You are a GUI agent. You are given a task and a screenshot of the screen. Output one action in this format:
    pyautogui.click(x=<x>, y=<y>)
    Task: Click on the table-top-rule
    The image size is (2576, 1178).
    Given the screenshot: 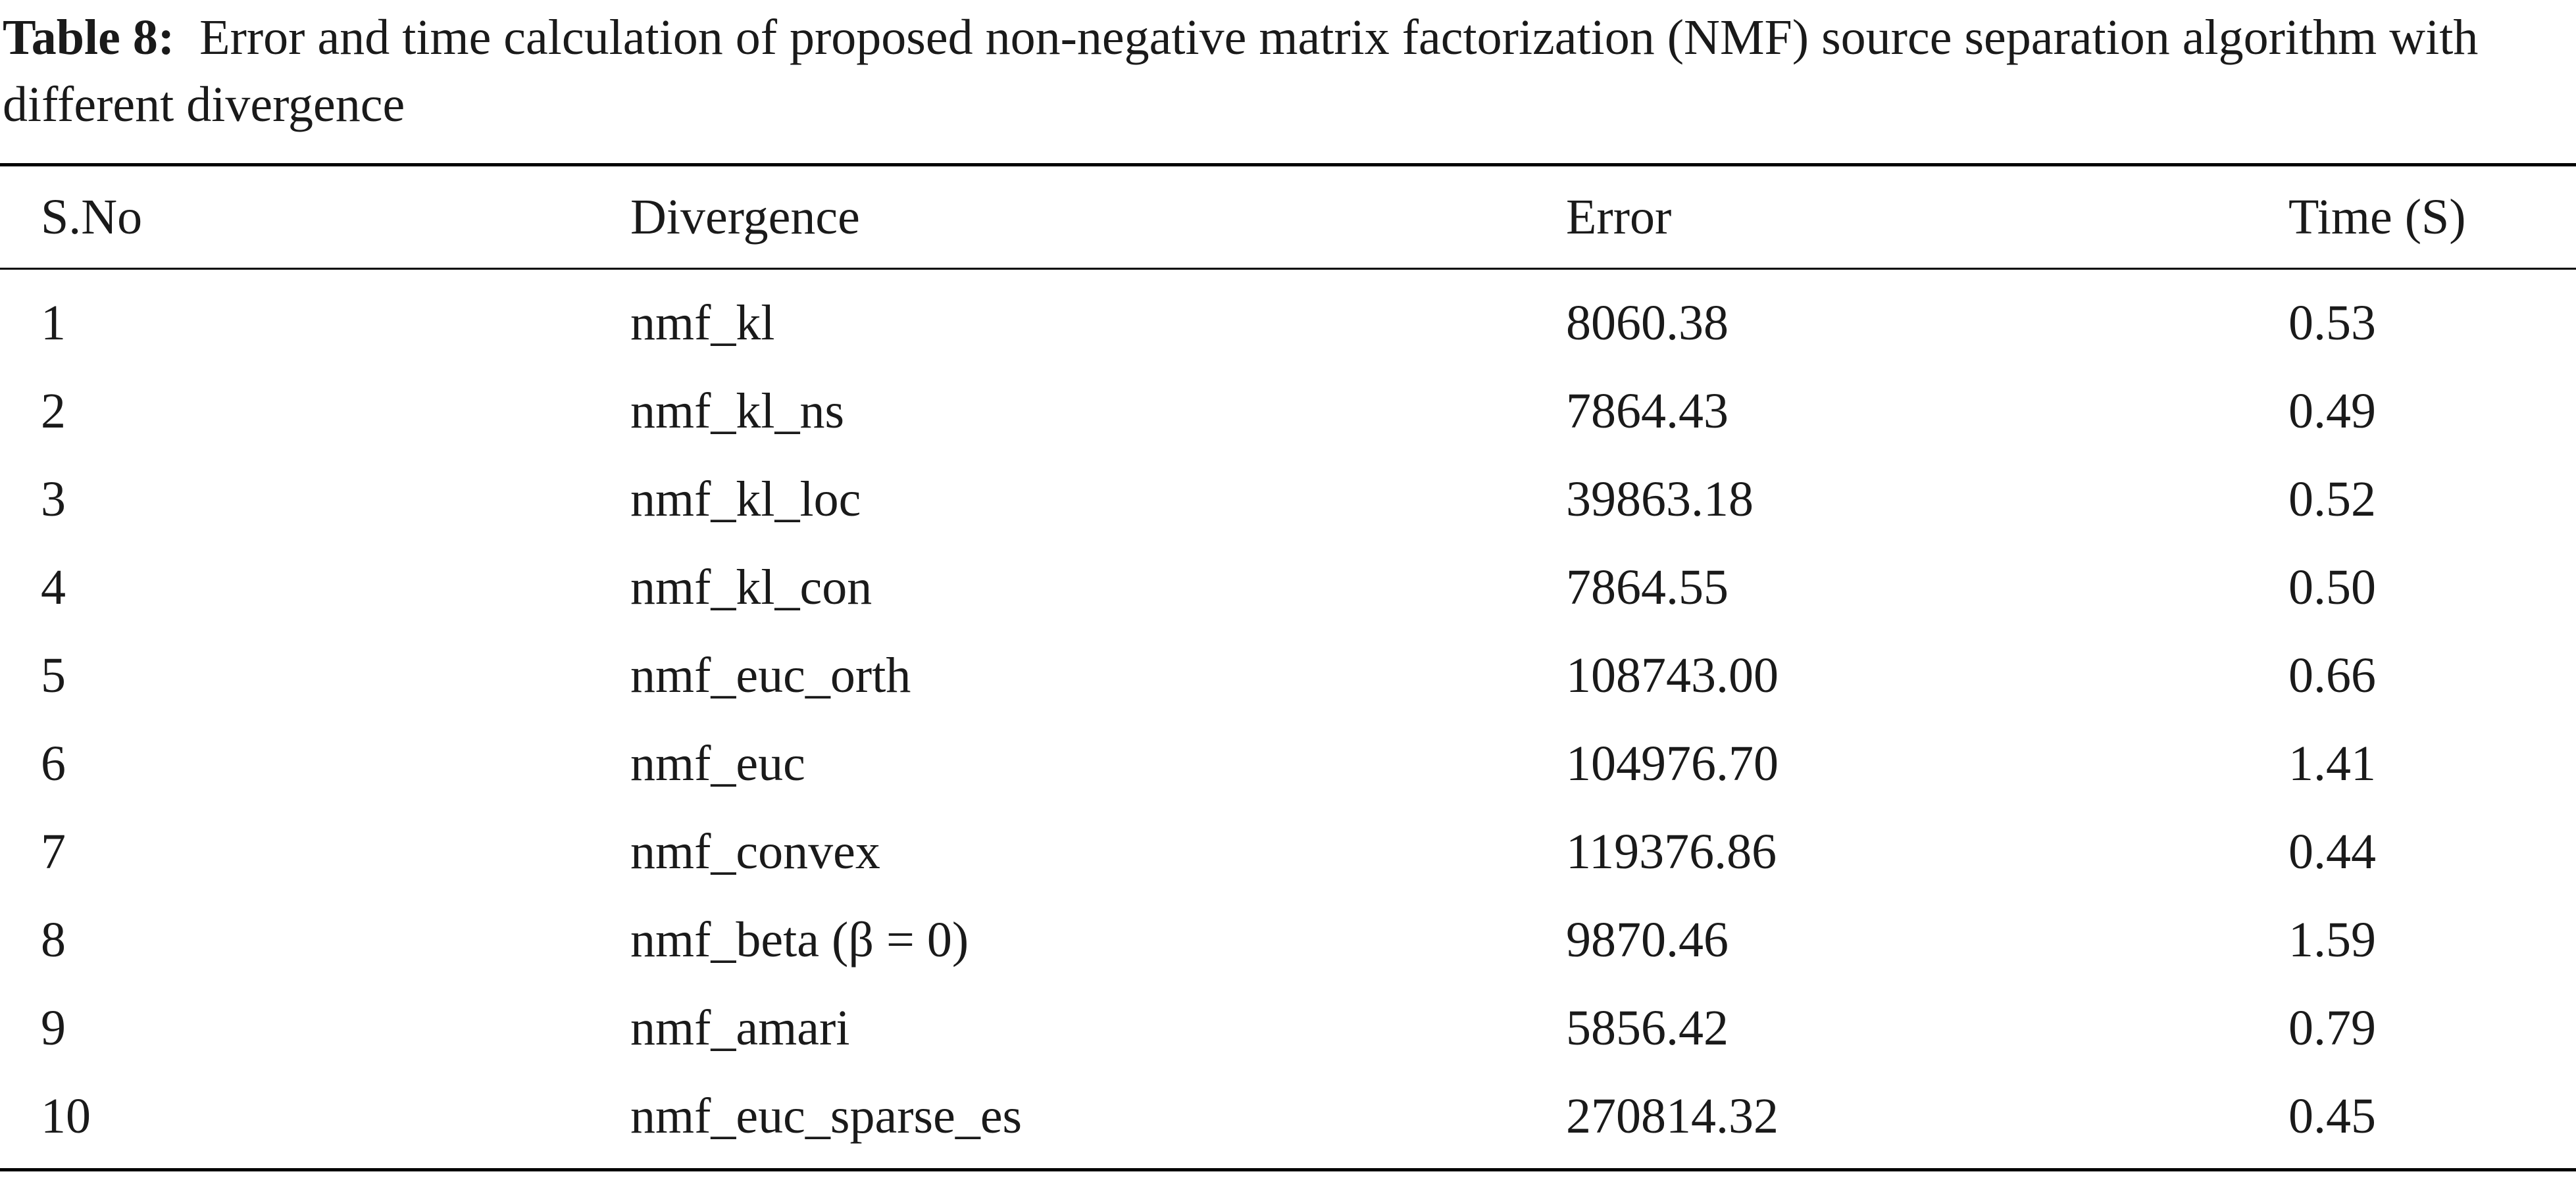 What is the action you would take?
    pyautogui.click(x=1288, y=164)
    